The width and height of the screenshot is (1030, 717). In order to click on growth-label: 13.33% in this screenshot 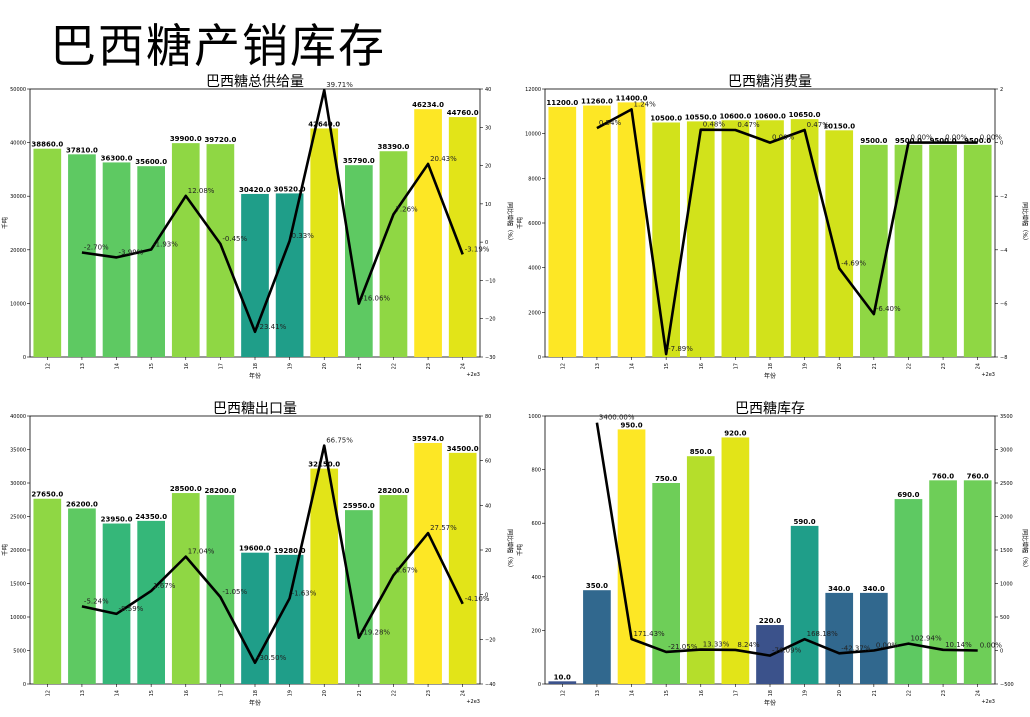, I will do `click(716, 645)`.